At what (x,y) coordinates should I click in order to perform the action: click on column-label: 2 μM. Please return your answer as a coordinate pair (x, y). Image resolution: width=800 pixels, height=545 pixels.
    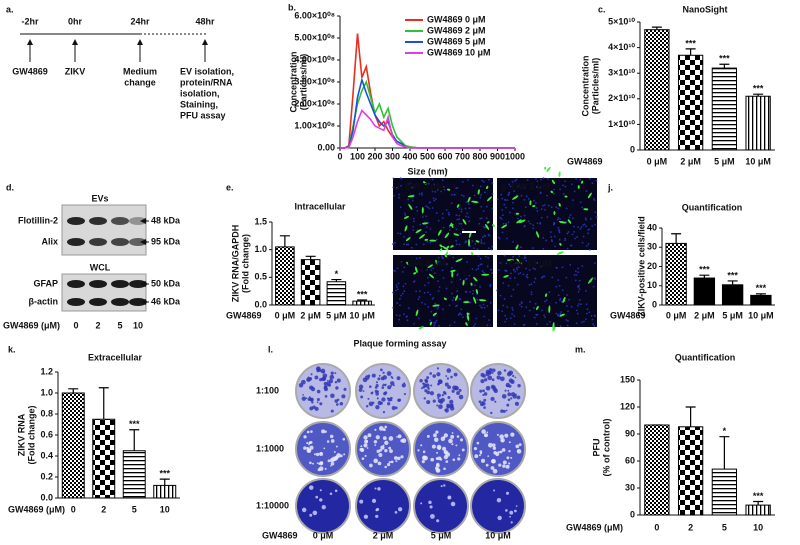
    Looking at the image, I should click on (383, 535).